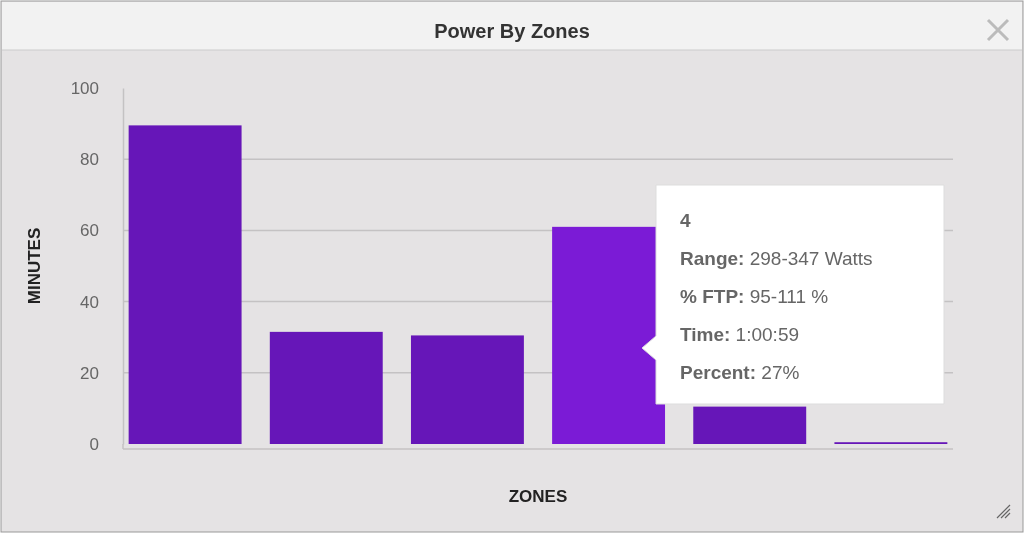 This screenshot has width=1024, height=533. What do you see at coordinates (89, 373) in the screenshot?
I see `y-tick-label: 20` at bounding box center [89, 373].